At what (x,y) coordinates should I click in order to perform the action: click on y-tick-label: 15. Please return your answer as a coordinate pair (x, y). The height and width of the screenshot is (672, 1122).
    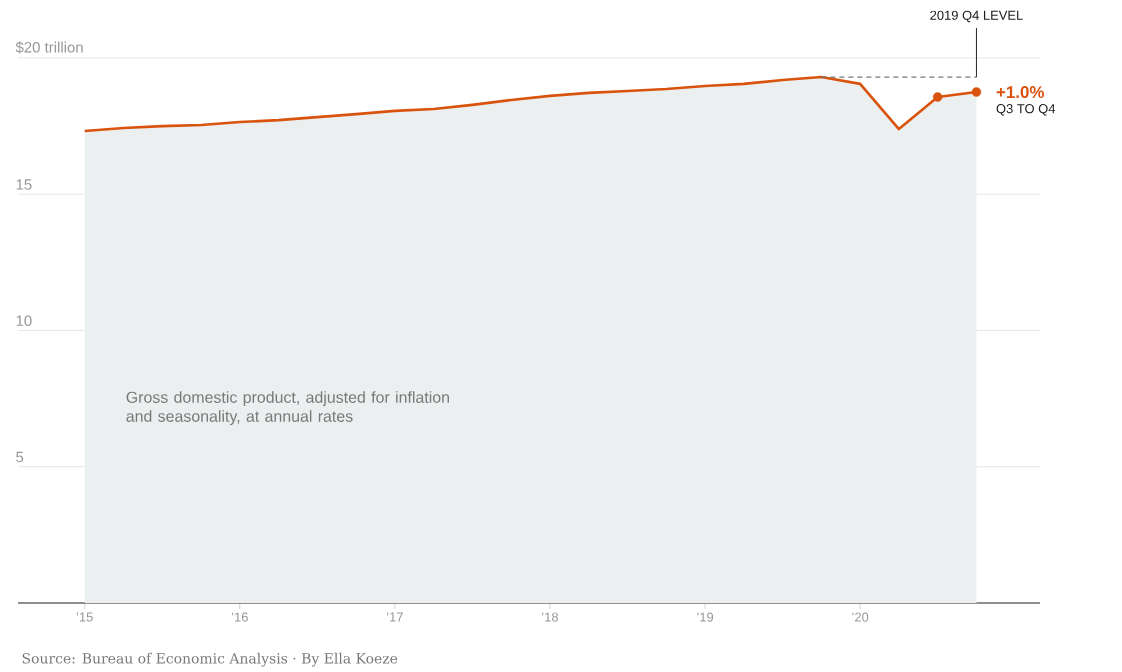
    Looking at the image, I should click on (24, 184).